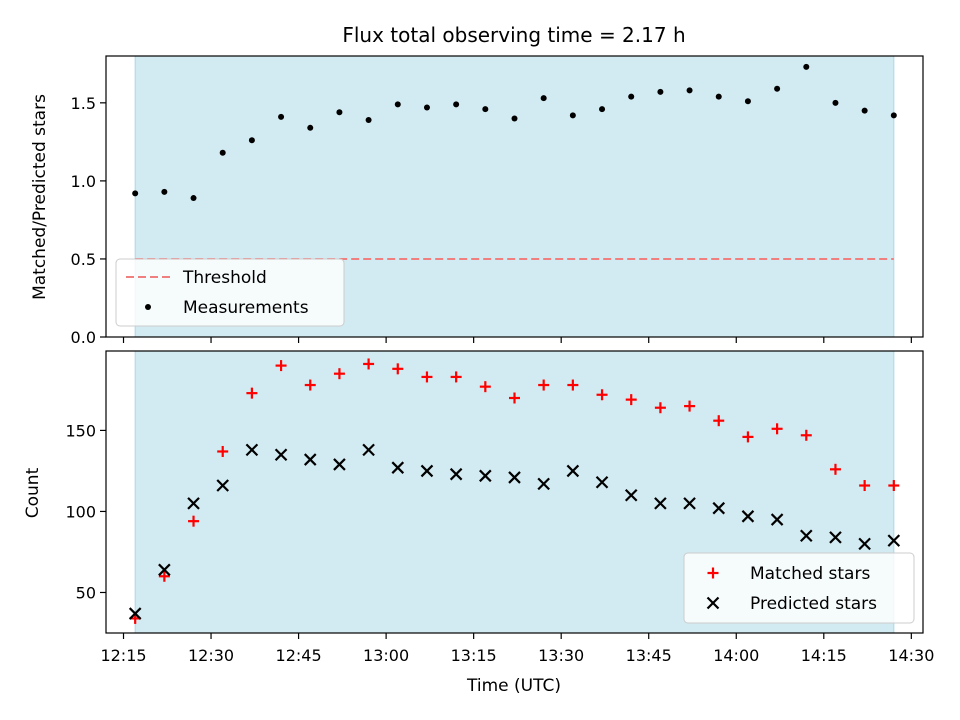 This screenshot has width=960, height=720. I want to click on x-tick-label: 12:45, so click(299, 655).